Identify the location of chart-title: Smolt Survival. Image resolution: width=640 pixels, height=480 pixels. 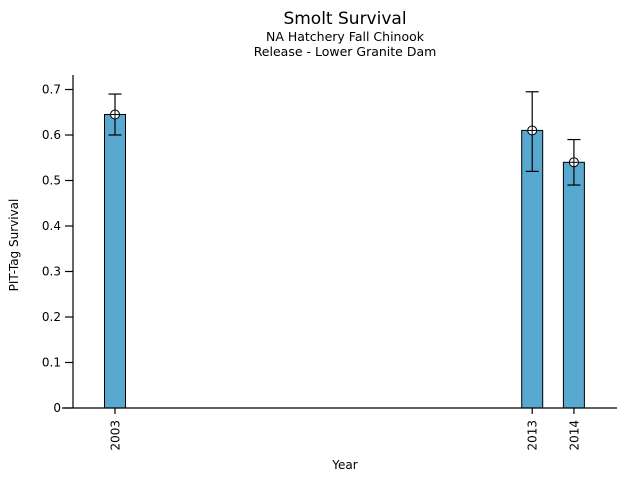
(345, 19).